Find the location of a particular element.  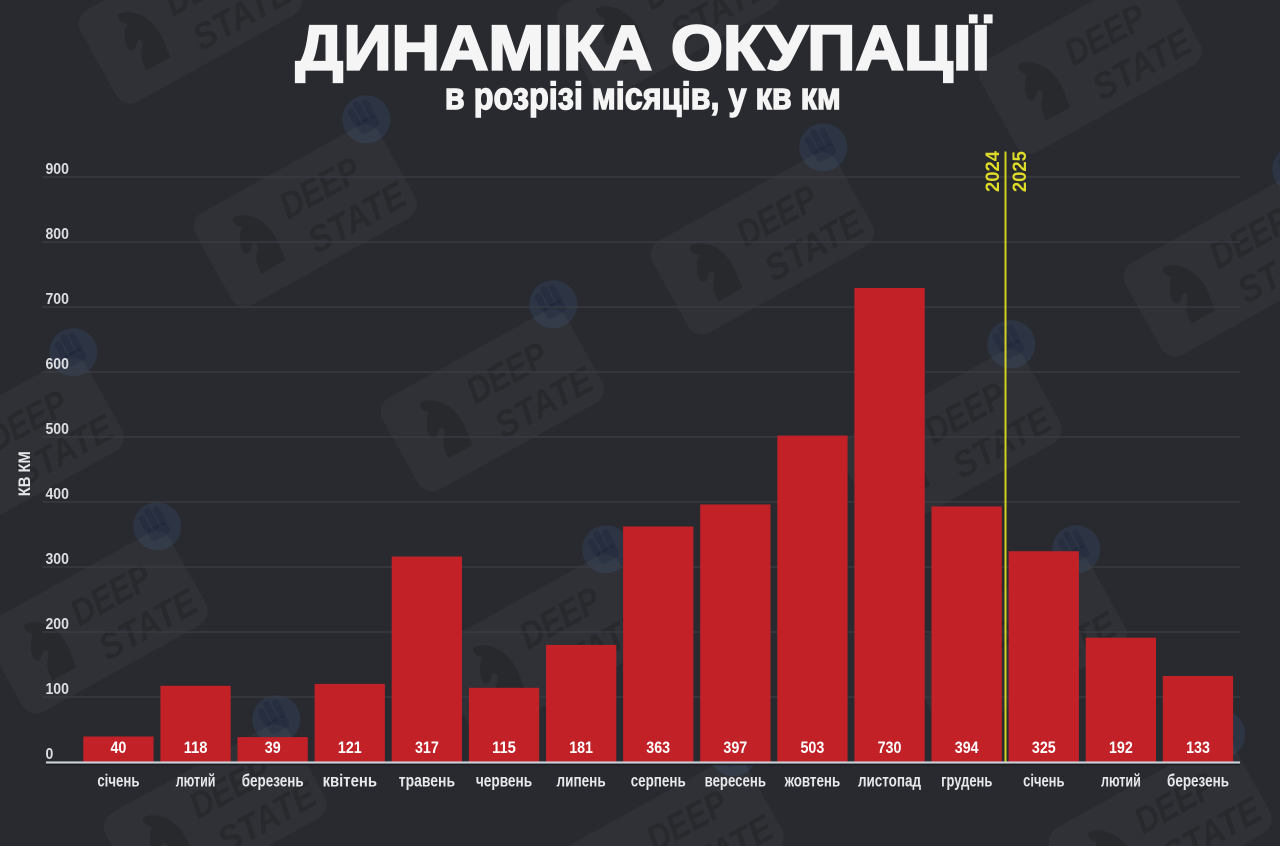

svg-text: 118 is located at coordinates (196, 747).